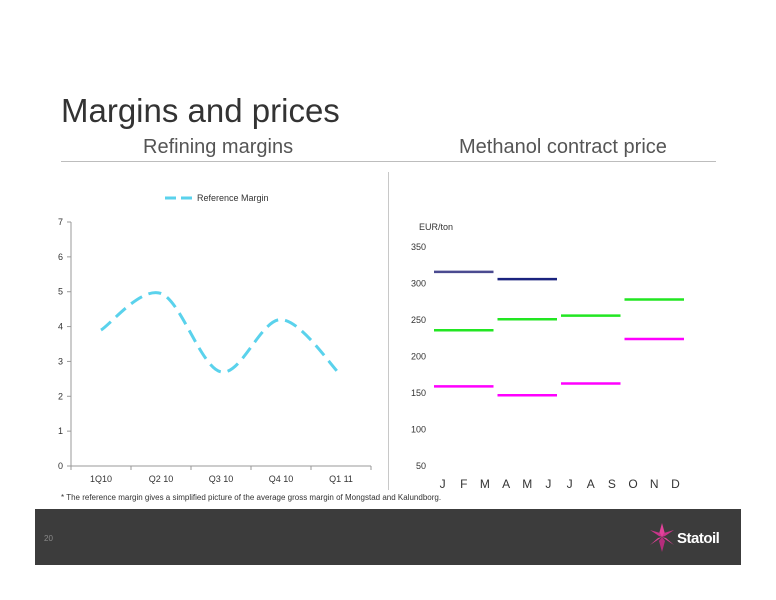 The image size is (776, 600). I want to click on statoil-logo: Statoil, so click(683, 537).